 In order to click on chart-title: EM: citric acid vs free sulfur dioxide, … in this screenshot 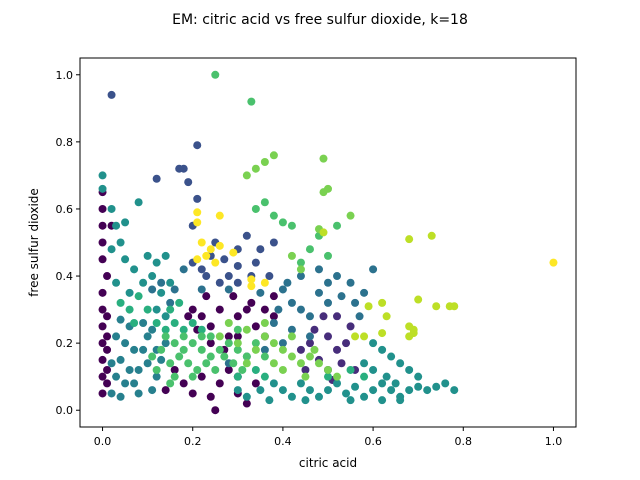, I will do `click(320, 20)`.